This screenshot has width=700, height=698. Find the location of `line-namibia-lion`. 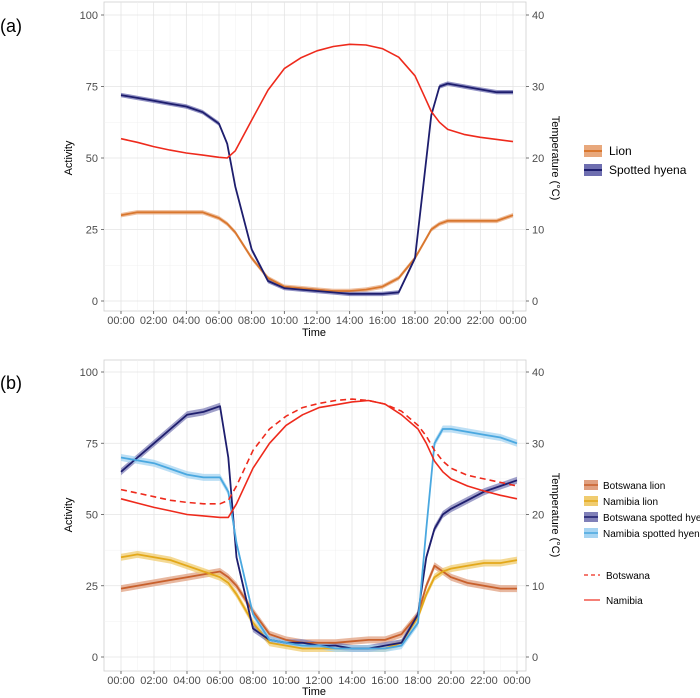

line-namibia-lion is located at coordinates (319, 601).